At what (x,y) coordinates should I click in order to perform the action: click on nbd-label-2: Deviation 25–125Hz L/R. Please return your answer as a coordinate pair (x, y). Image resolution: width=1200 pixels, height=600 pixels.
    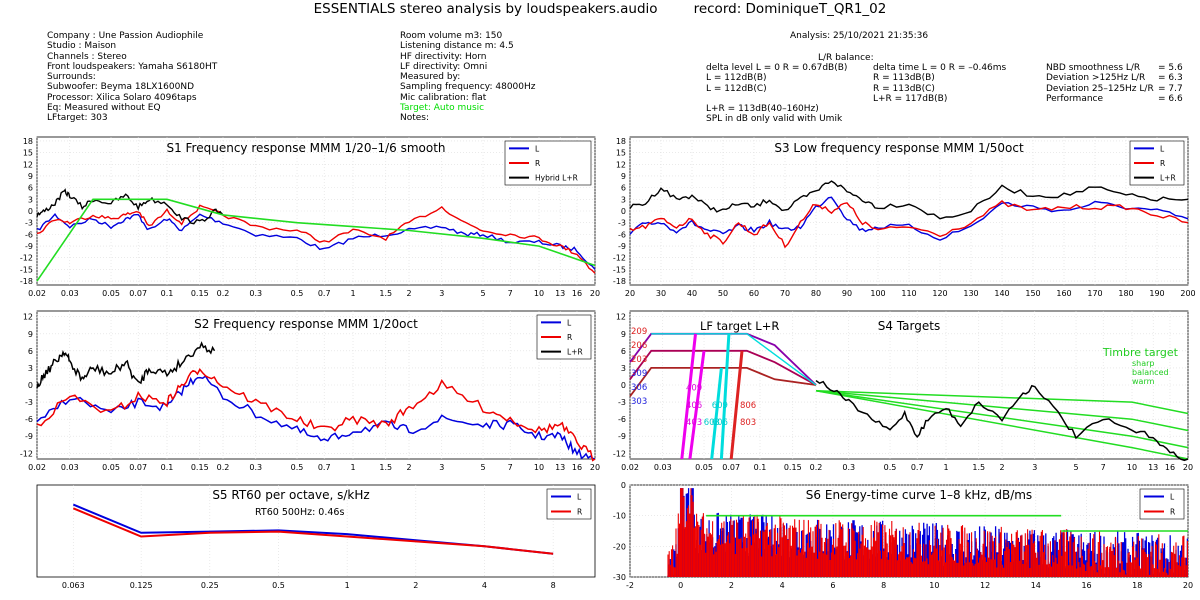
    Looking at the image, I should click on (1100, 88).